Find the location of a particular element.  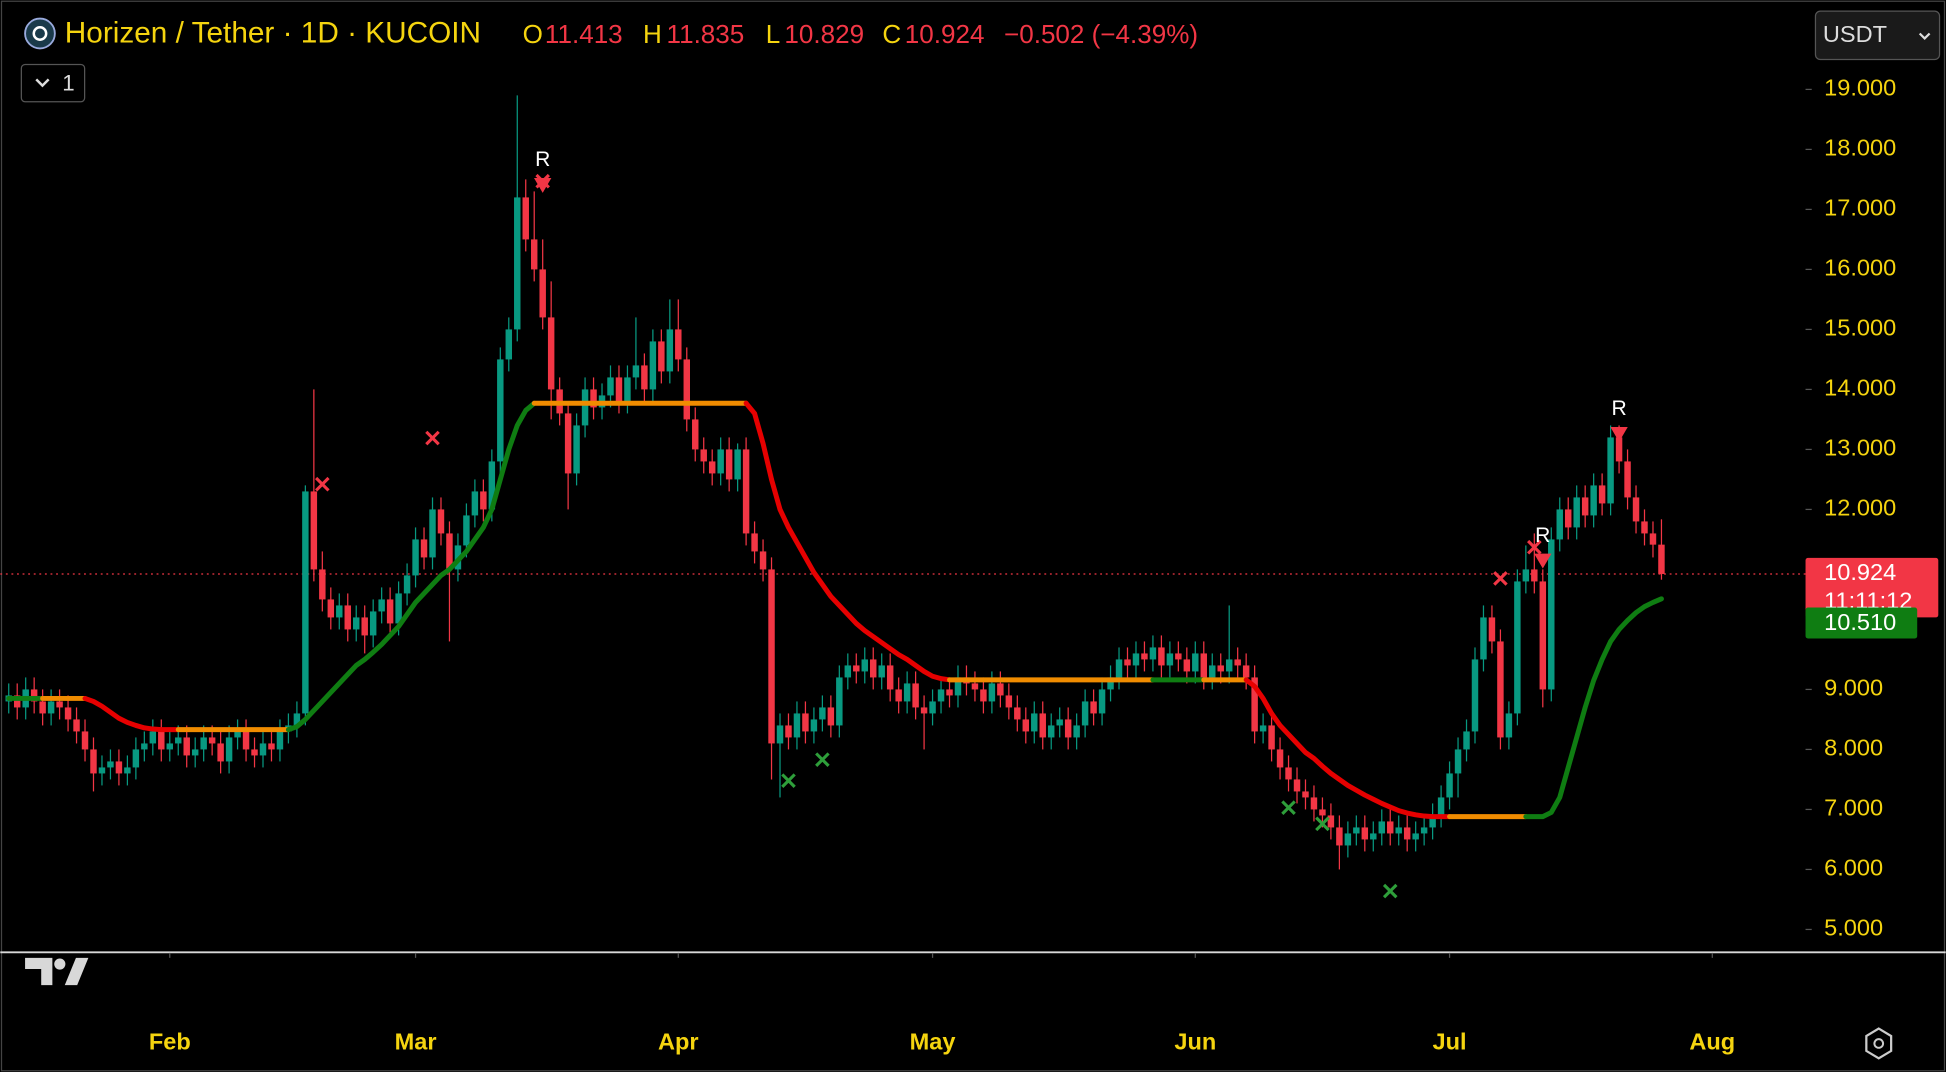

y-tick-label: 13.000 is located at coordinates (1860, 448).